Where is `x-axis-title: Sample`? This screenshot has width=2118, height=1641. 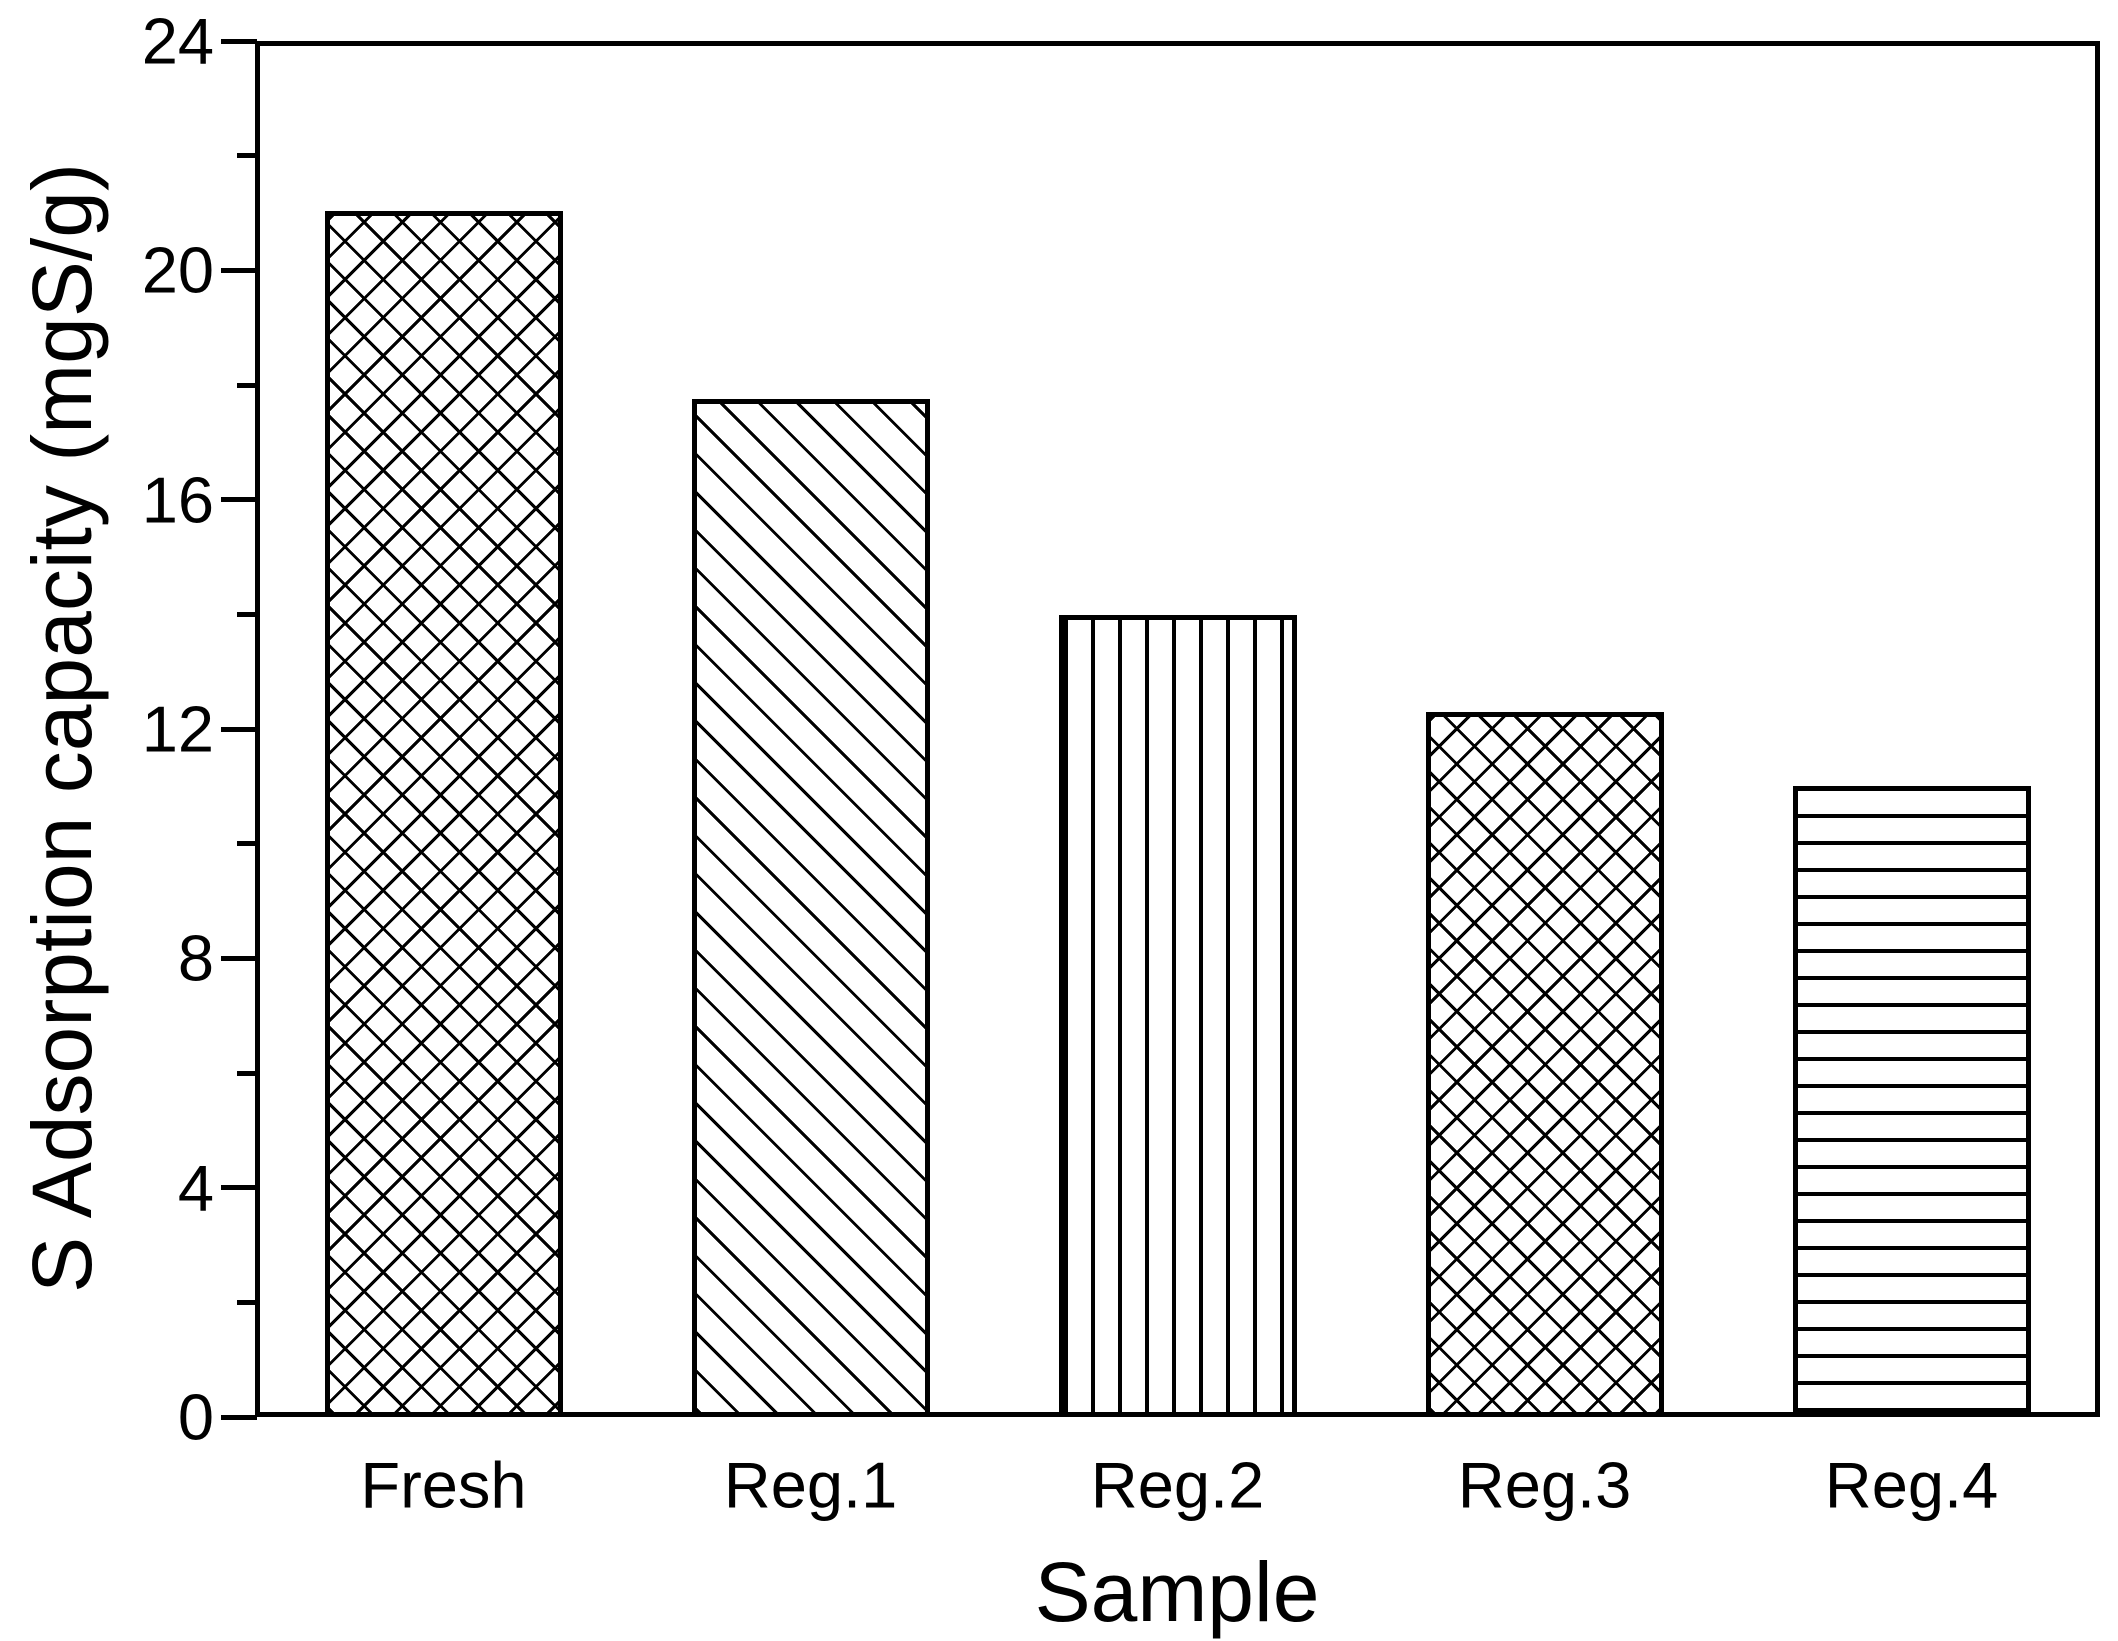 x-axis-title: Sample is located at coordinates (1177, 1592).